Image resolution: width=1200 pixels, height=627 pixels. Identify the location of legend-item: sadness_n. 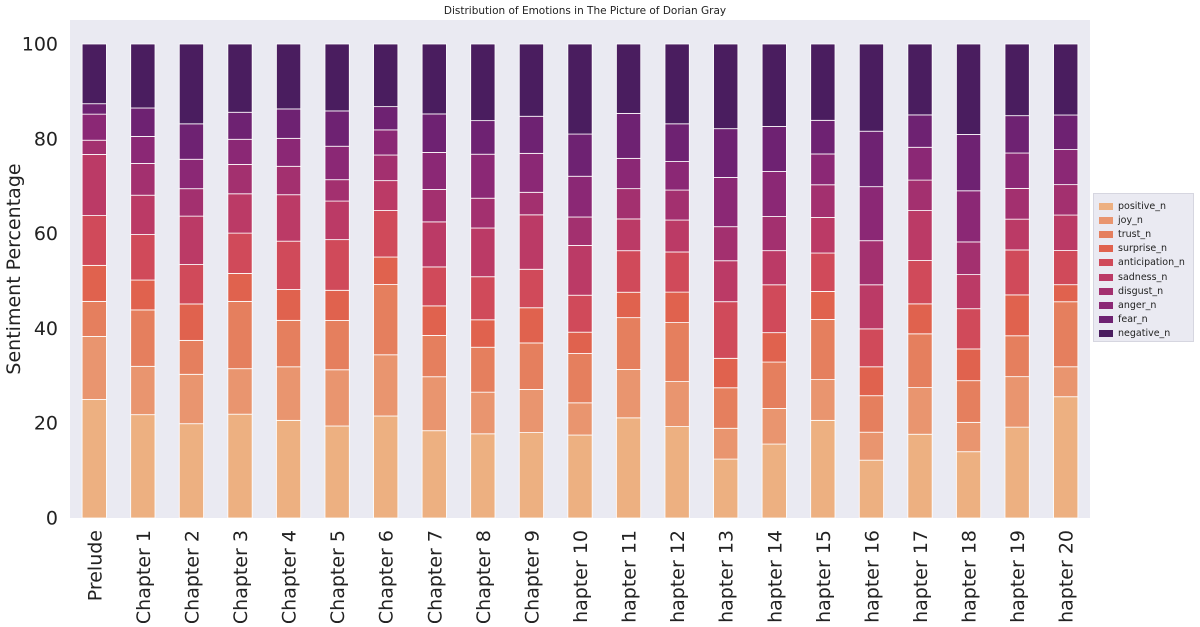
(1133, 277).